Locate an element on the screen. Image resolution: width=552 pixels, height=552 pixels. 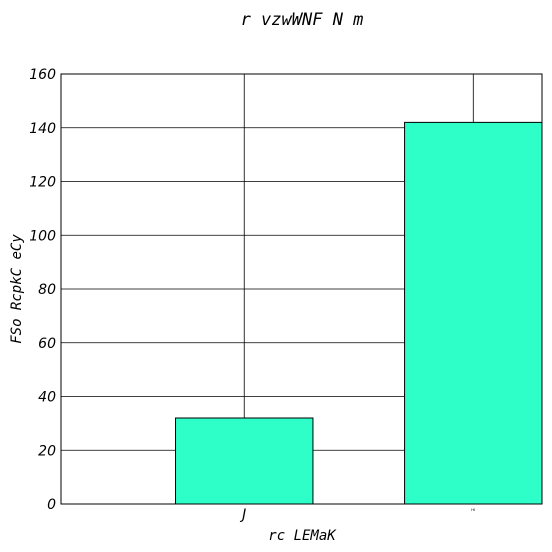
chart-title: r vzwWNF N m is located at coordinates (302, 20).